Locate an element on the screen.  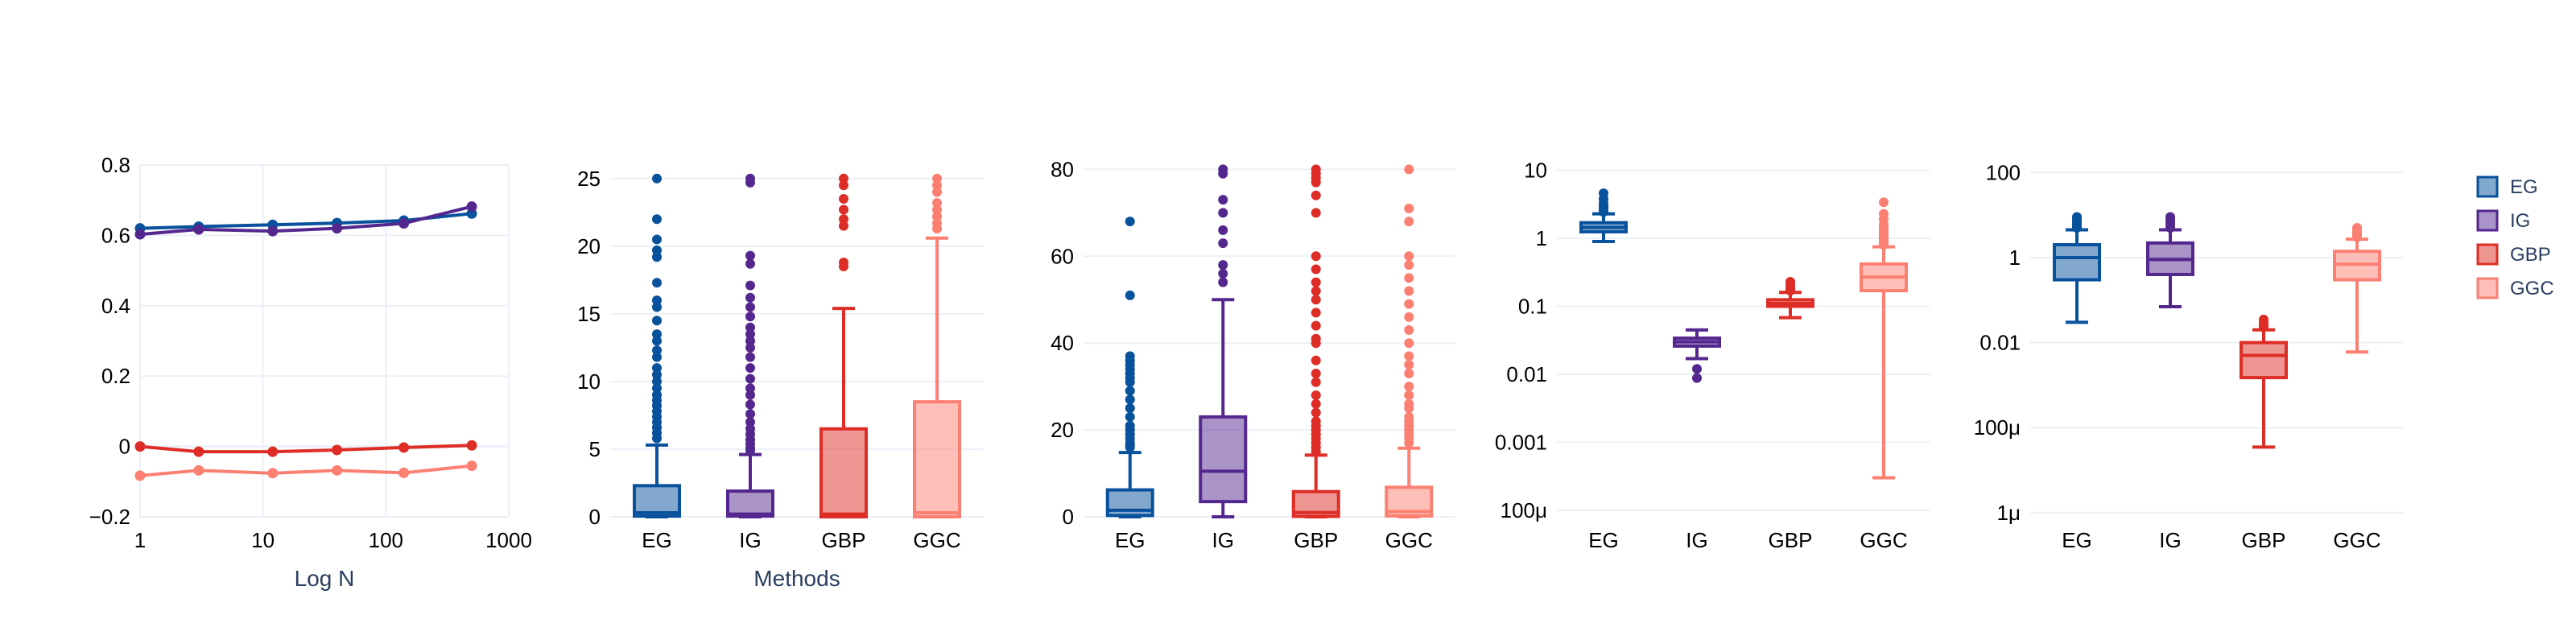
legend-item-ig: IG is located at coordinates (2503, 221).